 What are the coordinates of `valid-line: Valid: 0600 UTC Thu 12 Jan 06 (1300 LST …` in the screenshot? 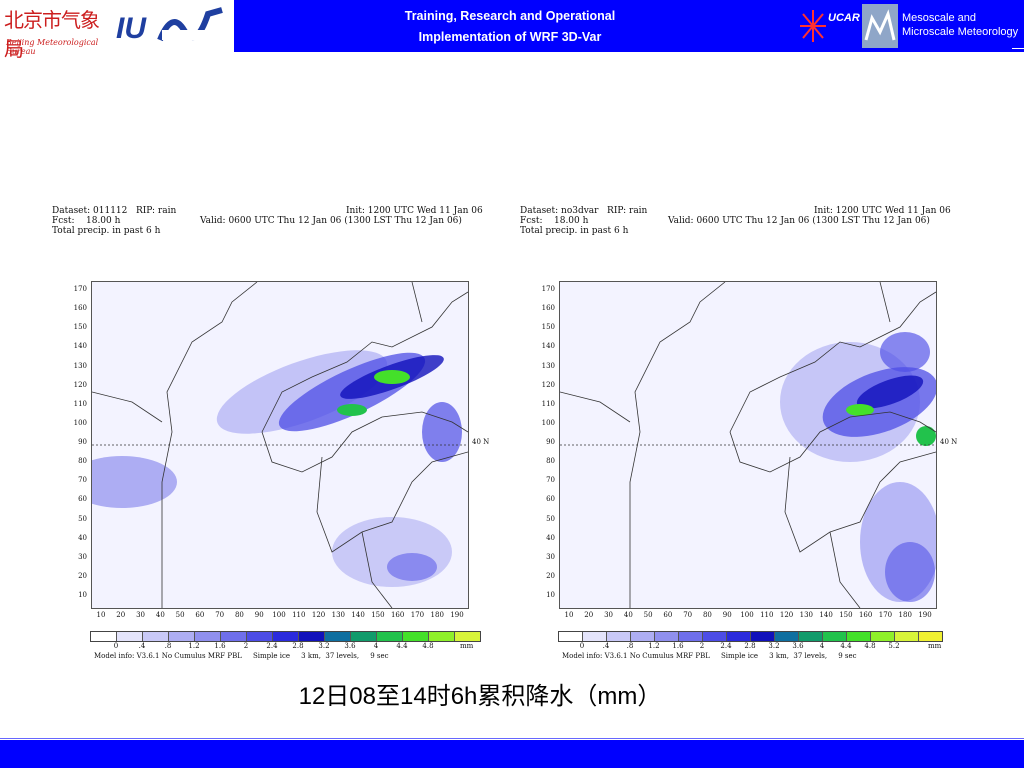 It's located at (331, 221).